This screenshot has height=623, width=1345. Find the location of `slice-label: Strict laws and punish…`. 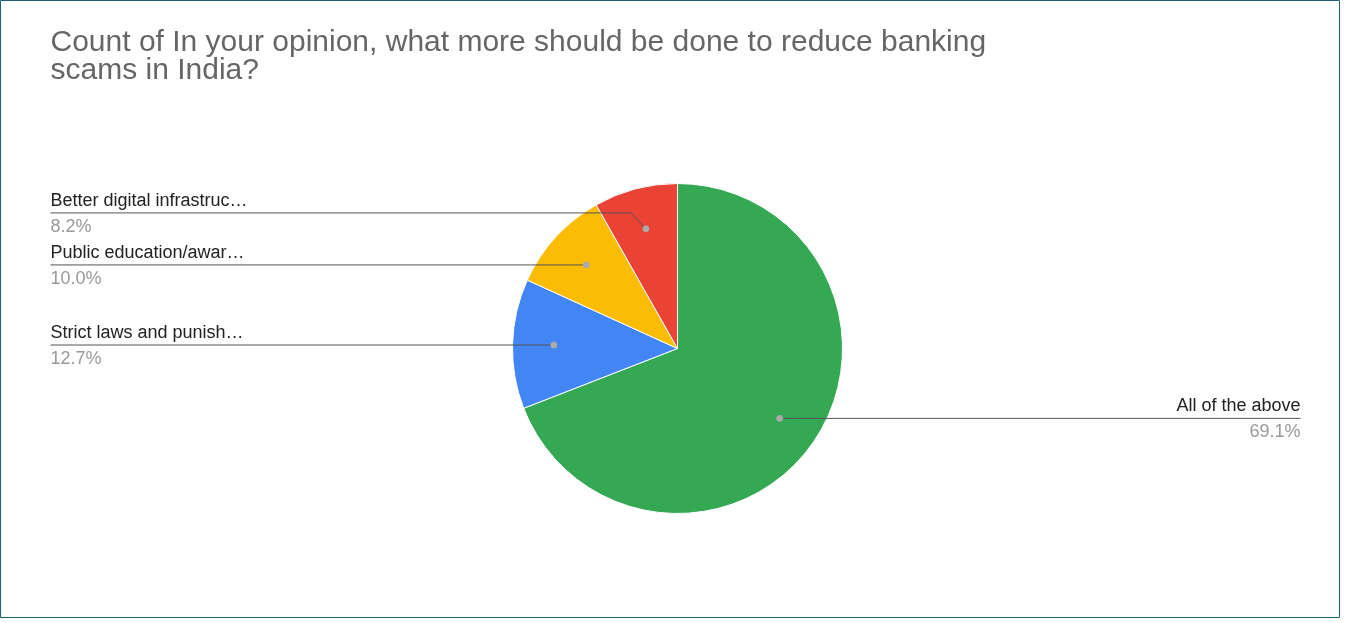

slice-label: Strict laws and punish… is located at coordinates (147, 332).